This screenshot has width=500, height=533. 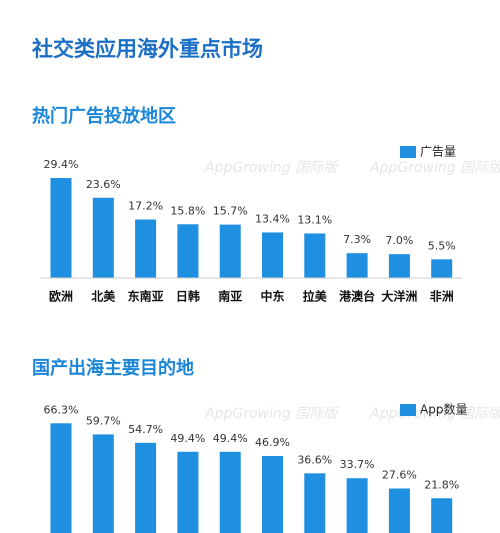 What do you see at coordinates (314, 219) in the screenshot?
I see `value-label: 13.1%` at bounding box center [314, 219].